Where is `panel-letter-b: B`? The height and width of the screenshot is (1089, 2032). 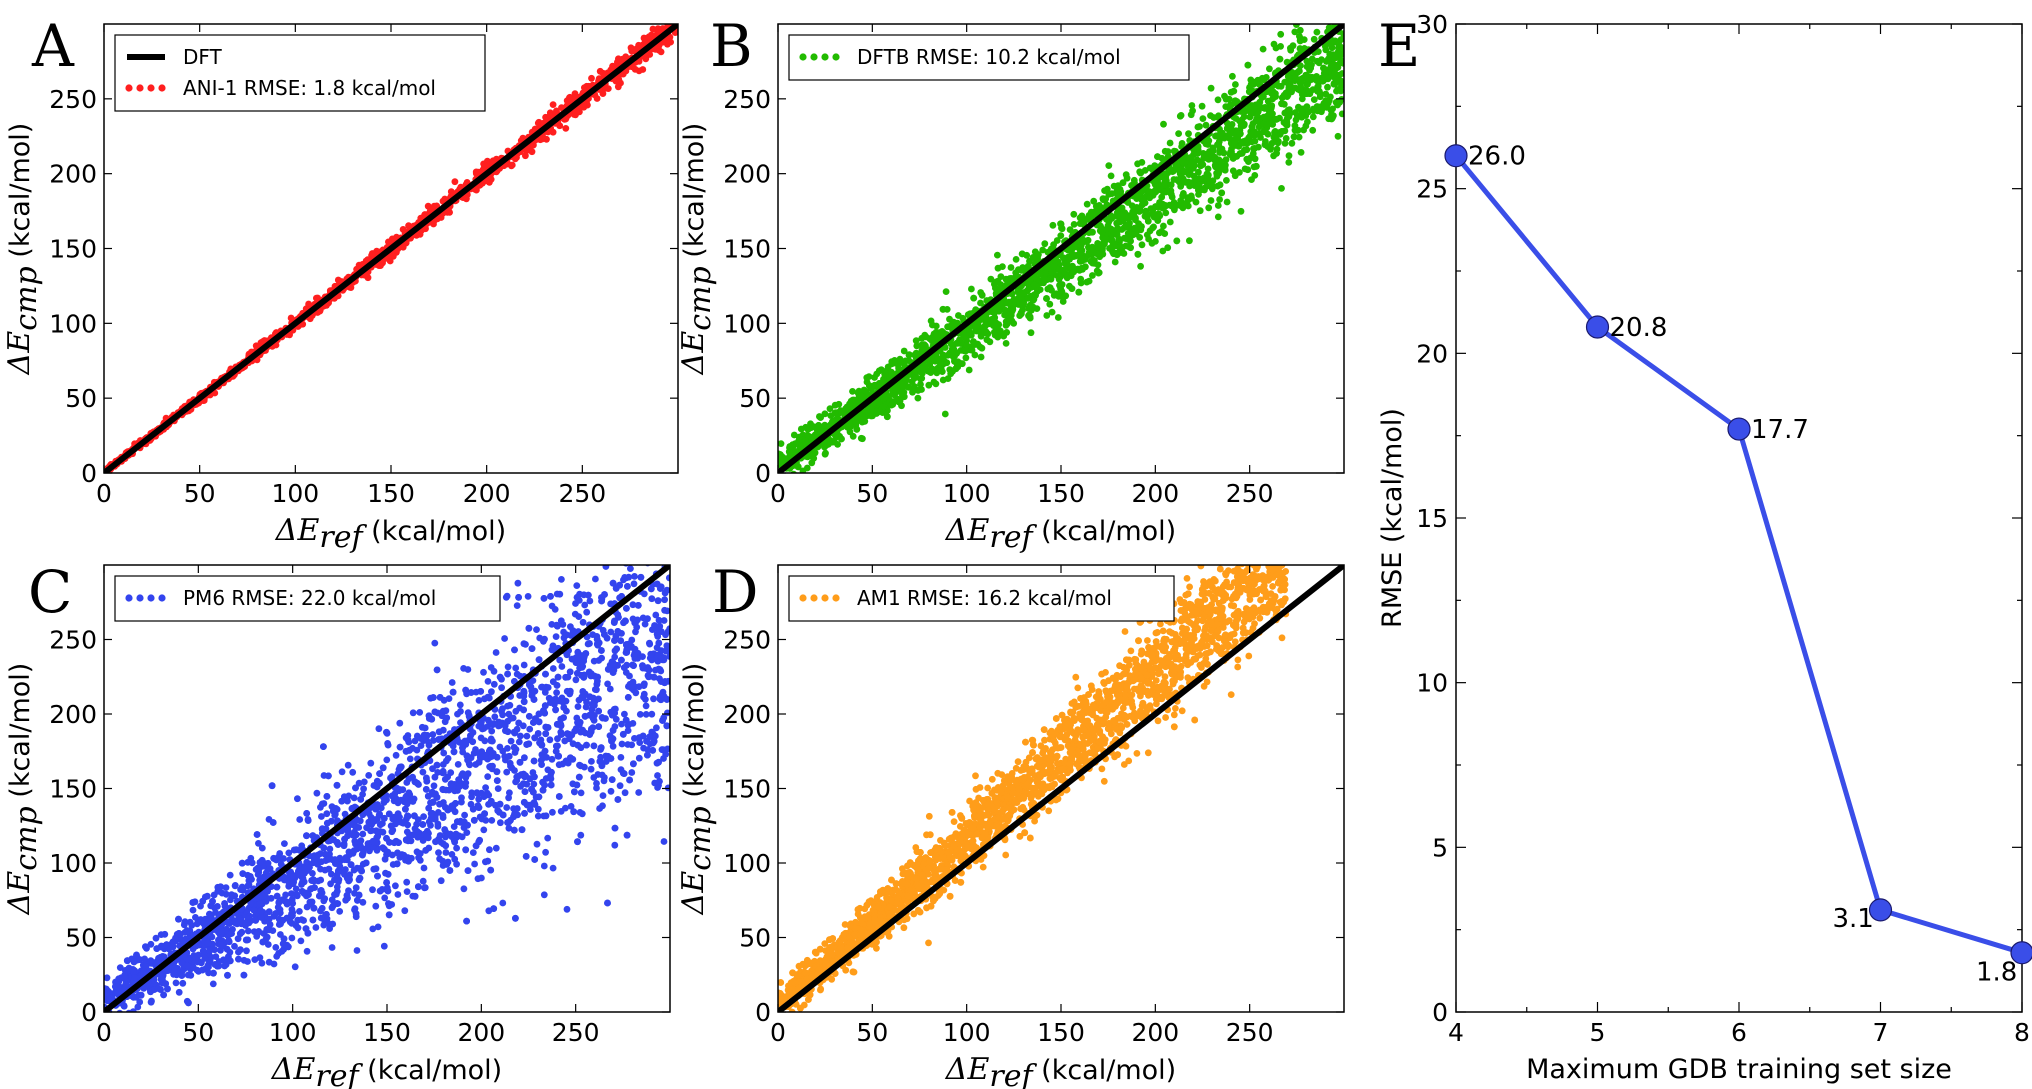 panel-letter-b: B is located at coordinates (731, 46).